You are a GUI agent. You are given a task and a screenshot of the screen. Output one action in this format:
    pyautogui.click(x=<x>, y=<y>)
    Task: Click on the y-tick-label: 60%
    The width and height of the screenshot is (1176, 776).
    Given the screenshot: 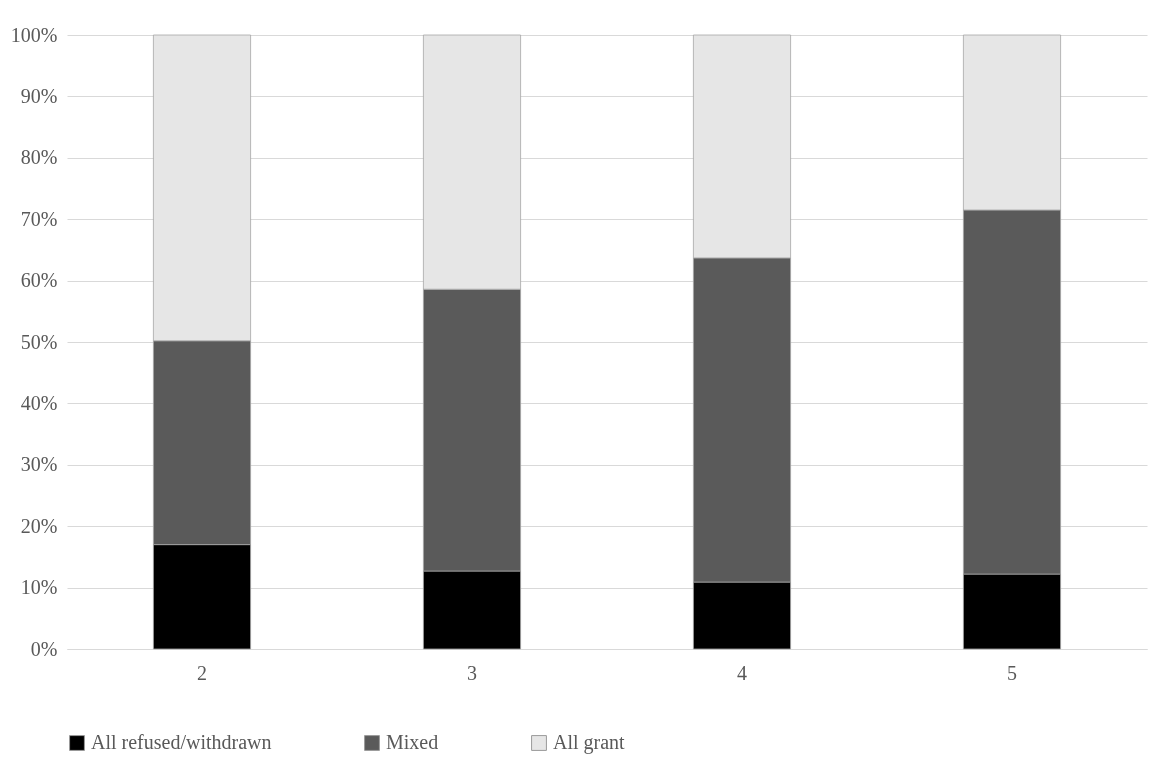 What is the action you would take?
    pyautogui.click(x=39, y=280)
    